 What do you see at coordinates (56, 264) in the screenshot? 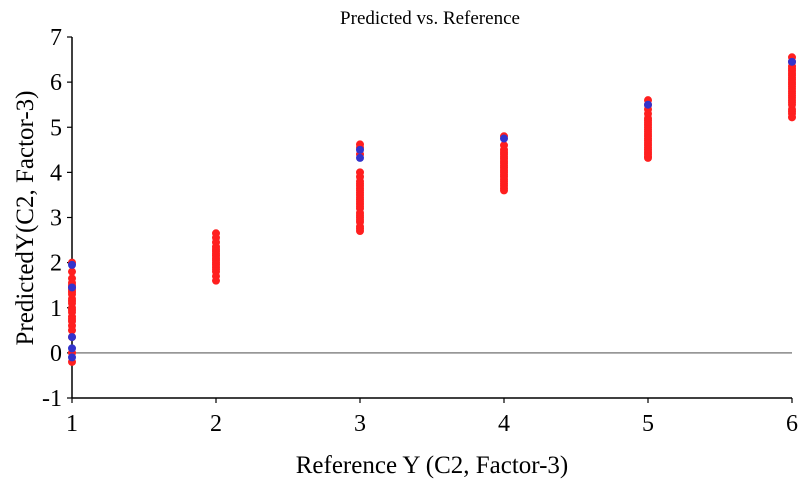
I see `y-tick-label: 2` at bounding box center [56, 264].